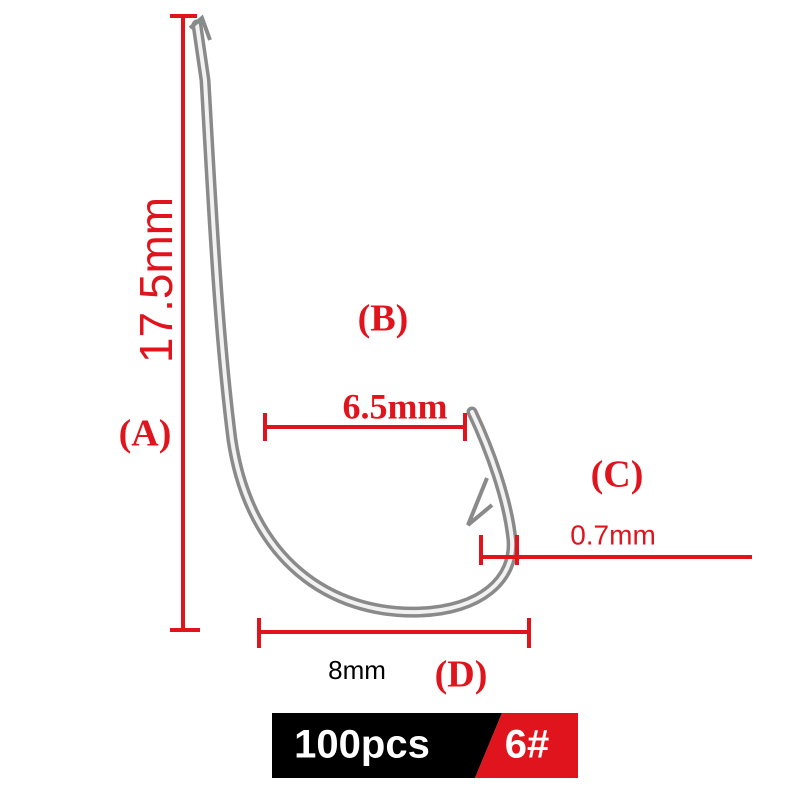 The image size is (800, 800). I want to click on dimension-c: (C) 0.7mm, so click(615, 509).